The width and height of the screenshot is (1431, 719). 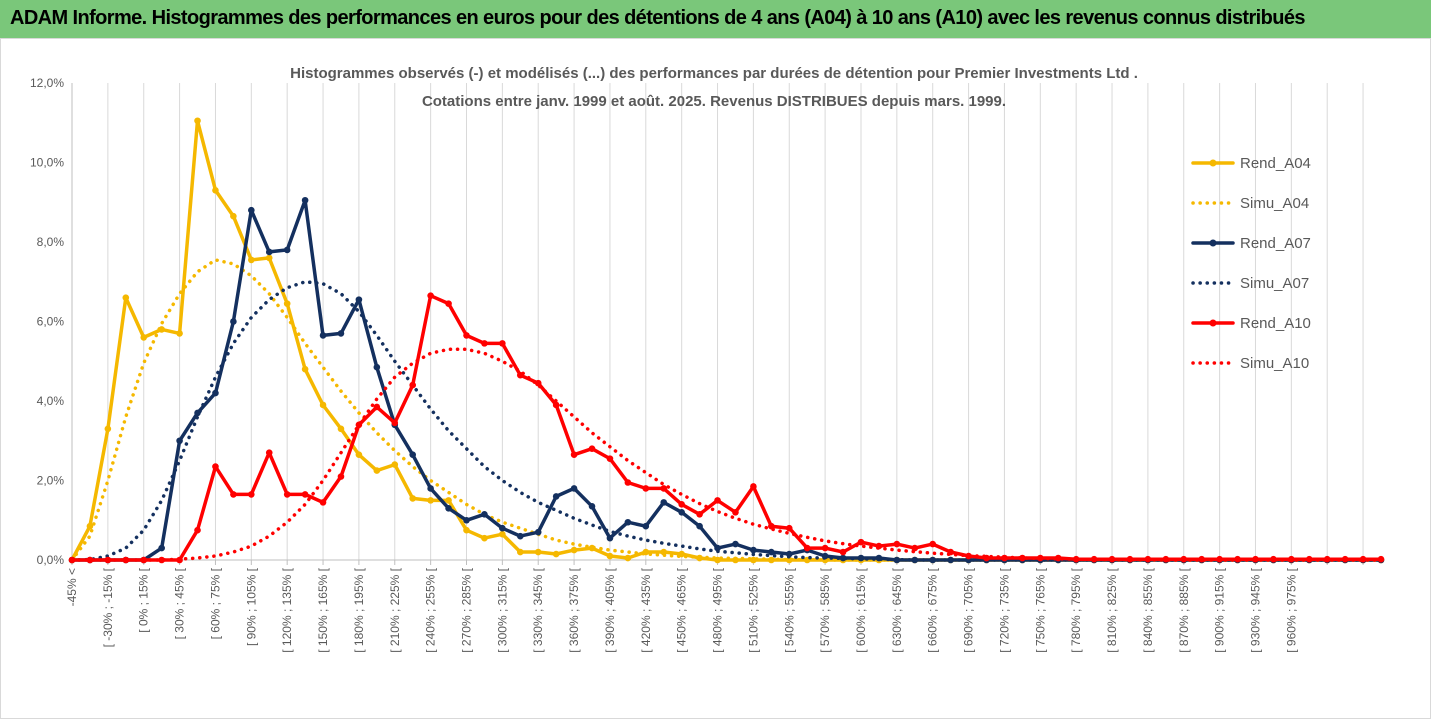 I want to click on x-tick-label: [ 360% ; 375% [, so click(x=574, y=609).